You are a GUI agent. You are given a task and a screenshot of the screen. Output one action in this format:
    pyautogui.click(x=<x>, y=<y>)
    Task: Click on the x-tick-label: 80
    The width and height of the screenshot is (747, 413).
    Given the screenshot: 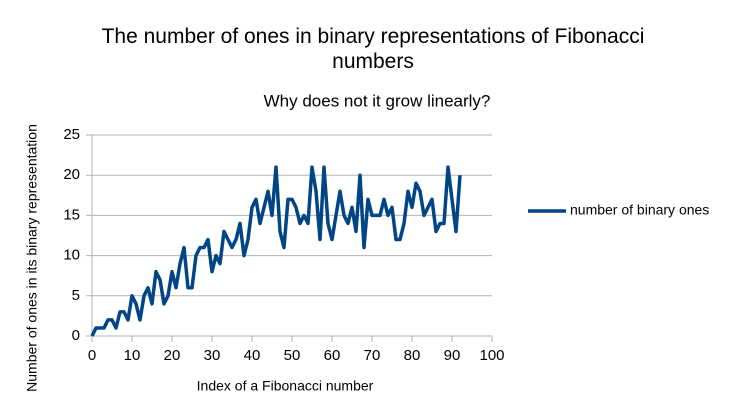 What is the action you would take?
    pyautogui.click(x=412, y=355)
    